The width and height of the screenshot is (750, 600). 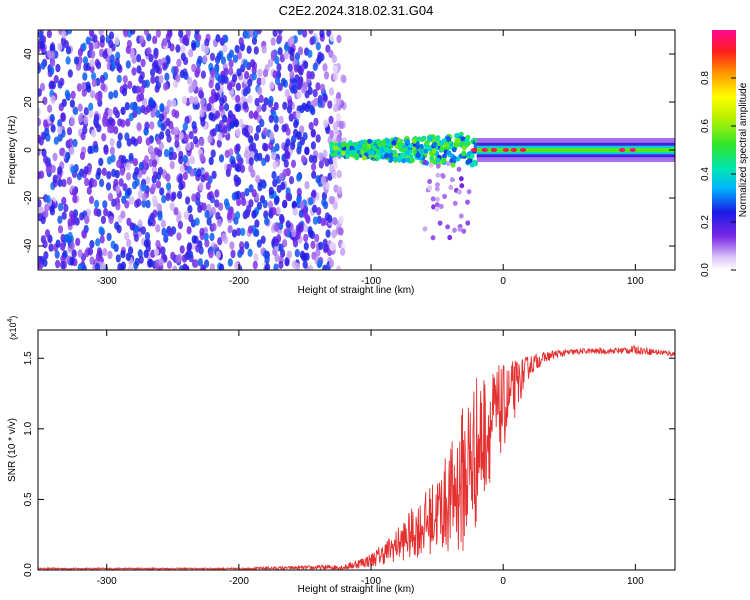 What do you see at coordinates (356, 10) in the screenshot?
I see `figure-title: C2E2.2024.318.02.31.G04` at bounding box center [356, 10].